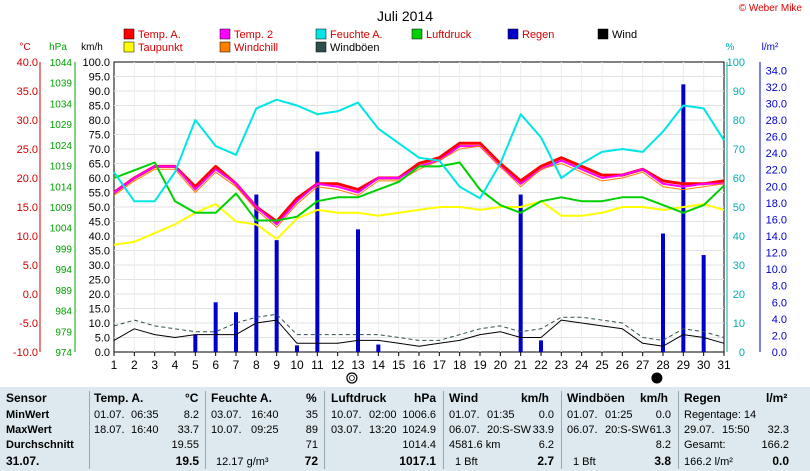 This screenshot has height=471, width=810. What do you see at coordinates (440, 365) in the screenshot?
I see `x-tick-label: 17` at bounding box center [440, 365].